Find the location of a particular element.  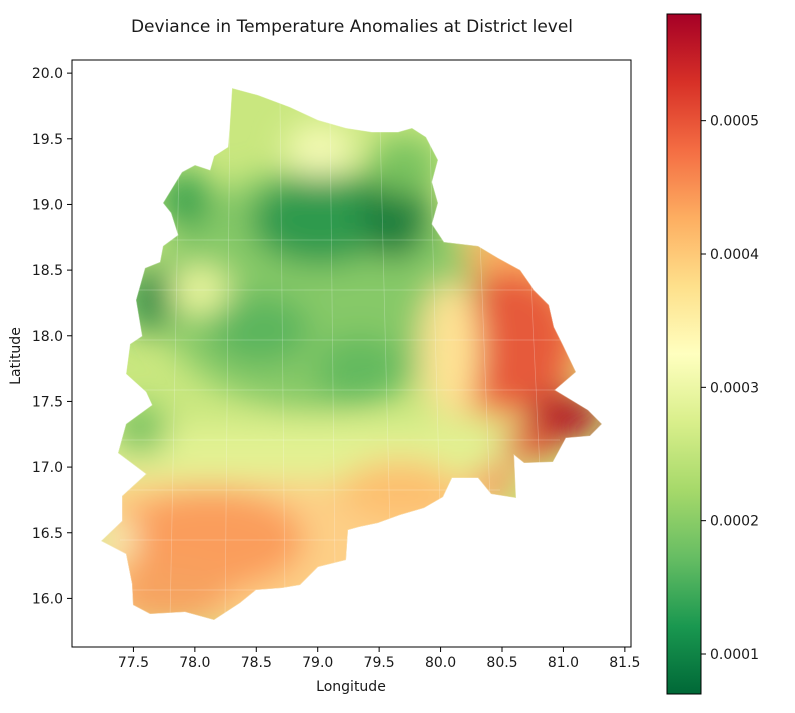

x-tick-label: 81.5 is located at coordinates (624, 663).